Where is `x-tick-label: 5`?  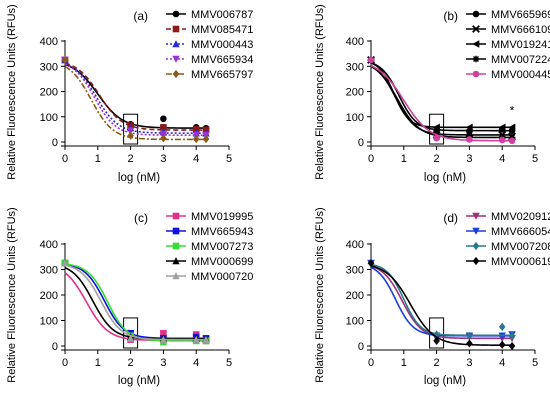 x-tick-label: 5 is located at coordinates (229, 159).